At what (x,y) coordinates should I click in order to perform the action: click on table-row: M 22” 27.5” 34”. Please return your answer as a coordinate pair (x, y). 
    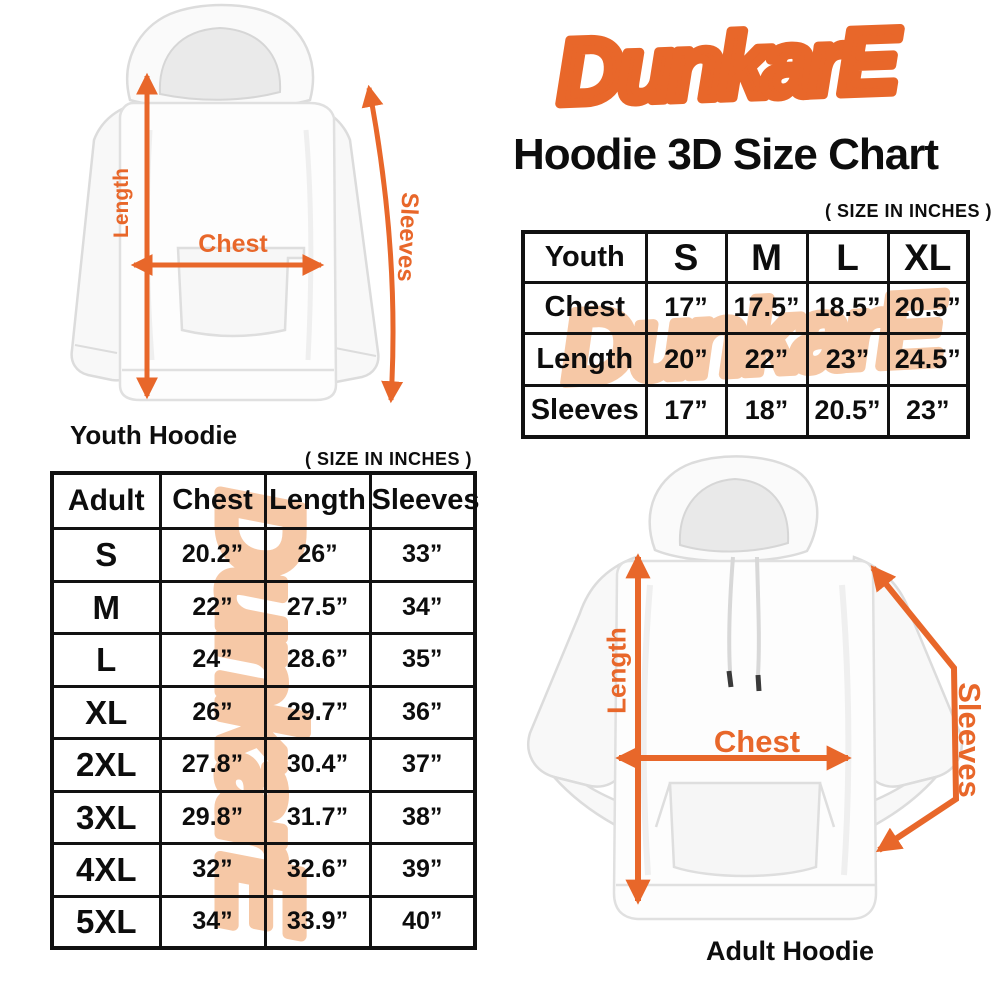
    Looking at the image, I should click on (263, 607).